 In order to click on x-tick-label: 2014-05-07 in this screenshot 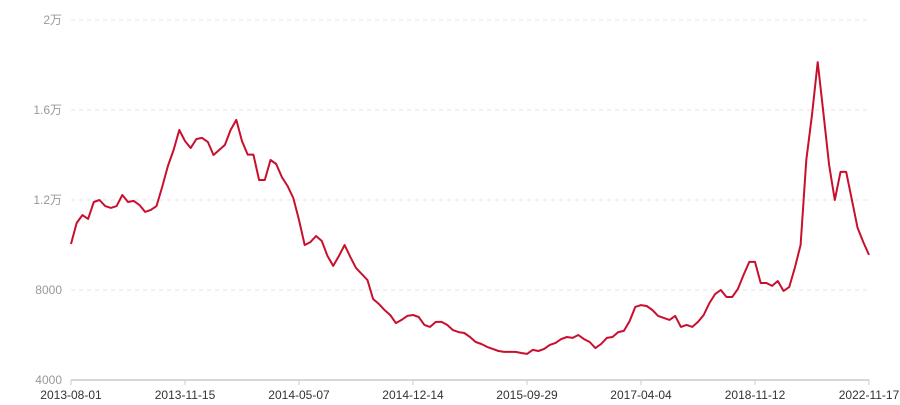, I will do `click(299, 394)`.